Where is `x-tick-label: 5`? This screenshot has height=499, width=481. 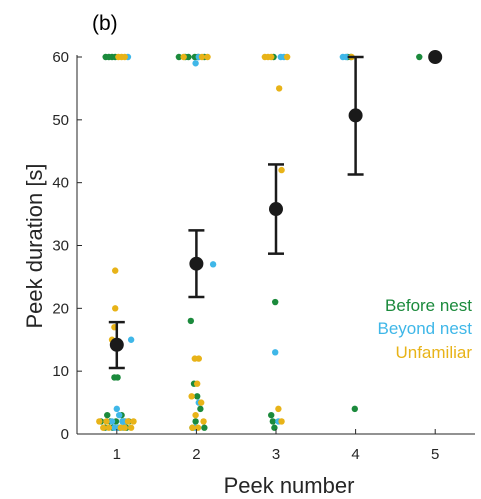 x-tick-label: 5 is located at coordinates (435, 454).